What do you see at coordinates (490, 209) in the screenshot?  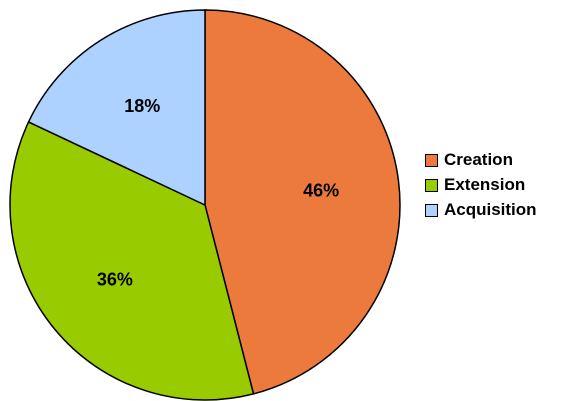 I see `legend-label-acquisition: Acquisition` at bounding box center [490, 209].